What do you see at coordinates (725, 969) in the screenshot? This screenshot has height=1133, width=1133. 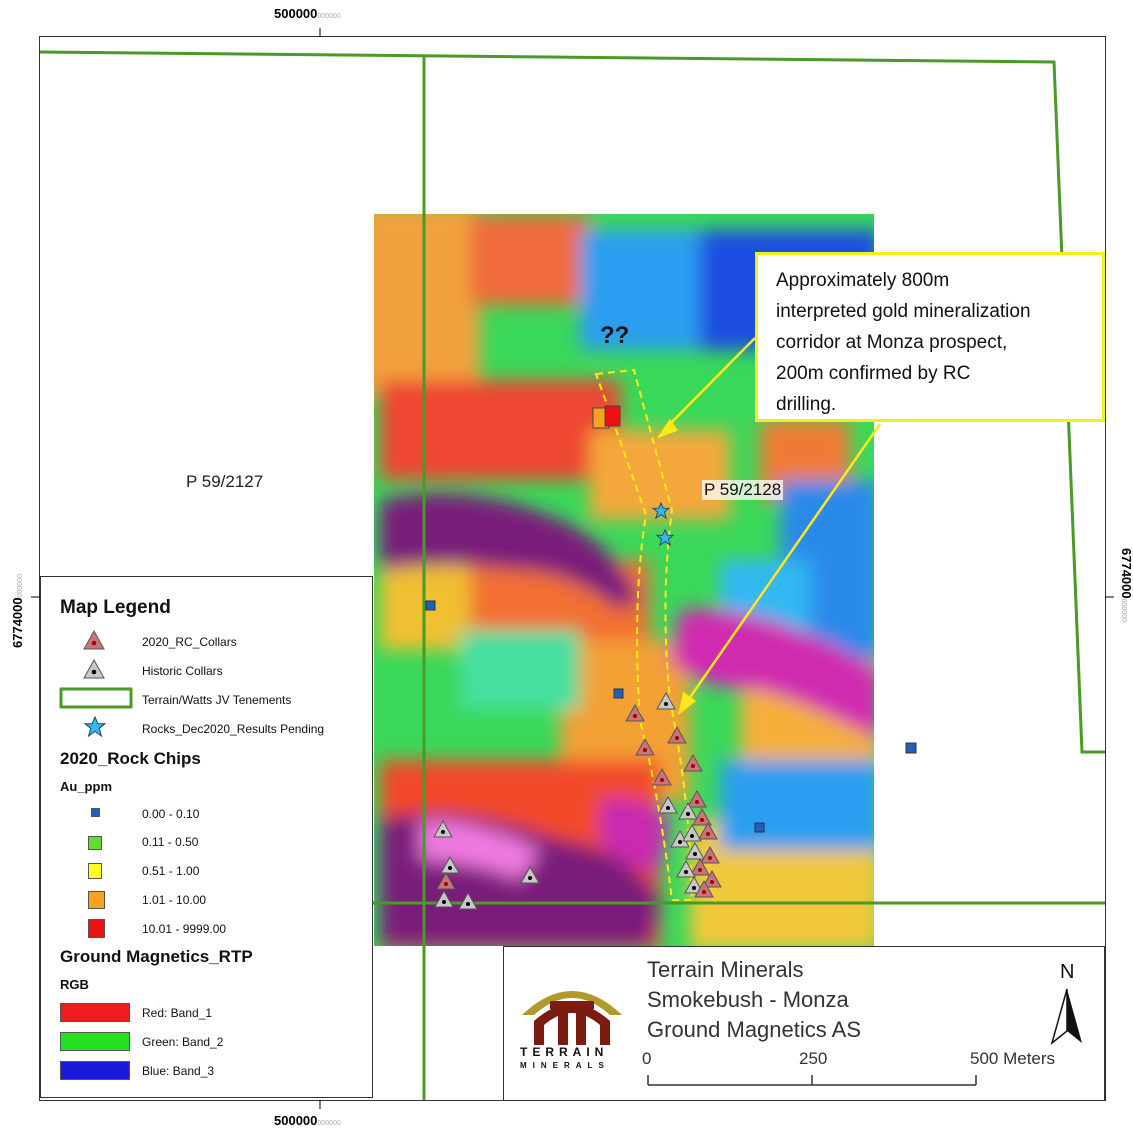 I see `title-line-company: Terrain Minerals` at bounding box center [725, 969].